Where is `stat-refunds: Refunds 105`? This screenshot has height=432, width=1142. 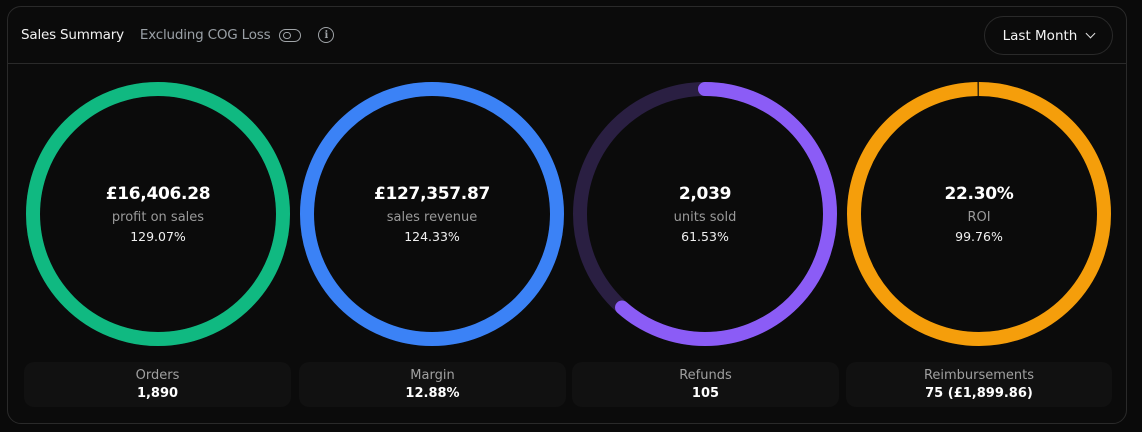 stat-refunds: Refunds 105 is located at coordinates (705, 384).